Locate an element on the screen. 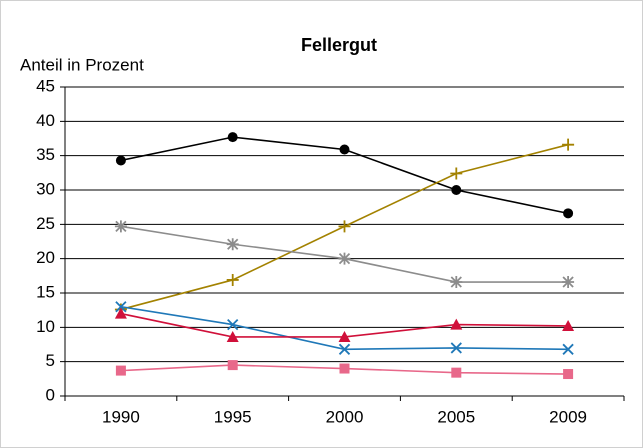 The height and width of the screenshot is (448, 643). y-tick-label: 10 is located at coordinates (45, 326).